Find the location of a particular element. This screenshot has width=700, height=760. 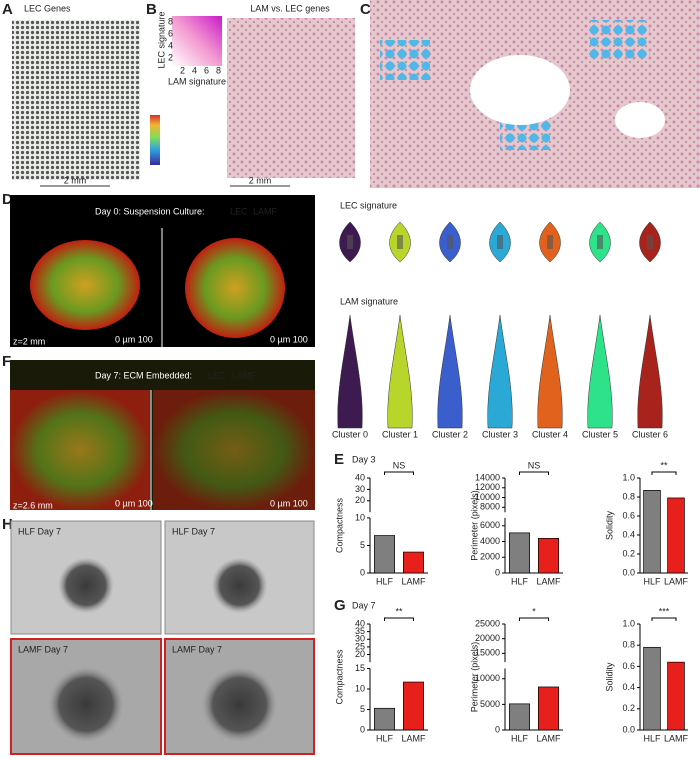

cluster-label: Cluster 0 is located at coordinates (350, 434).